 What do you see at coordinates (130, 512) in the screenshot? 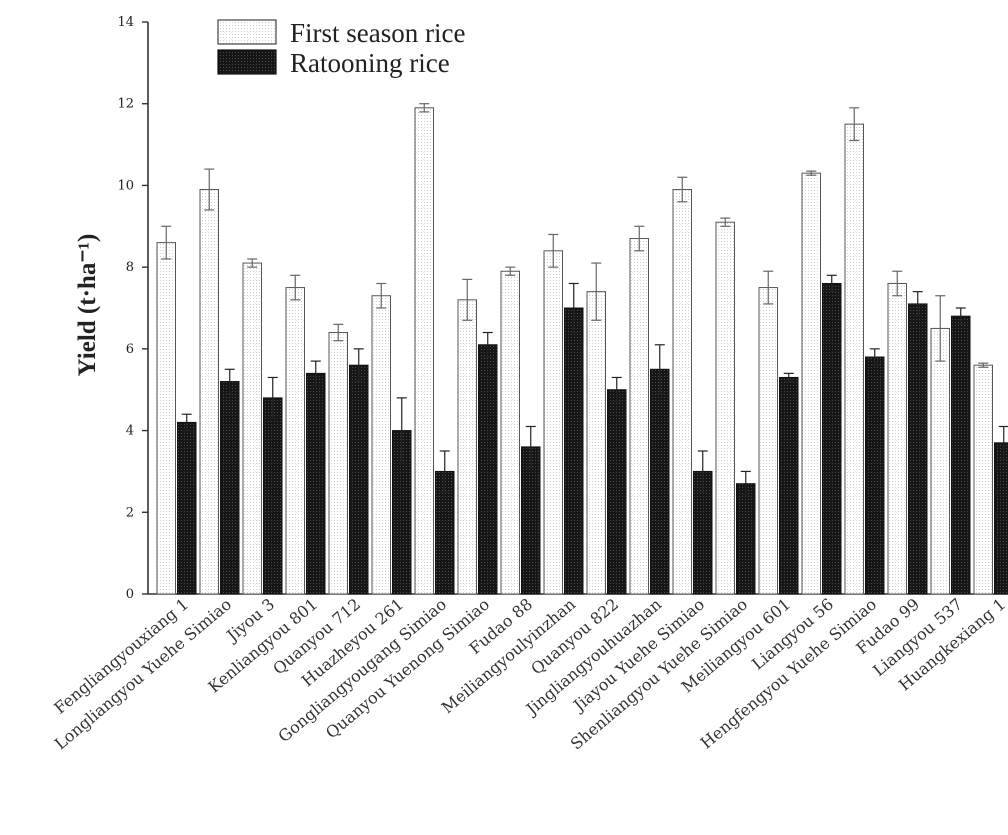
I see `y-tick-label: 2` at bounding box center [130, 512].